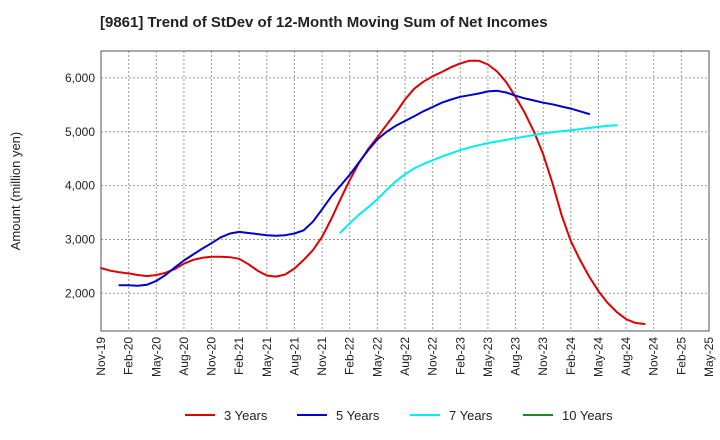 This screenshot has width=720, height=440. What do you see at coordinates (80, 293) in the screenshot?
I see `y-tick-label: 2,000` at bounding box center [80, 293].